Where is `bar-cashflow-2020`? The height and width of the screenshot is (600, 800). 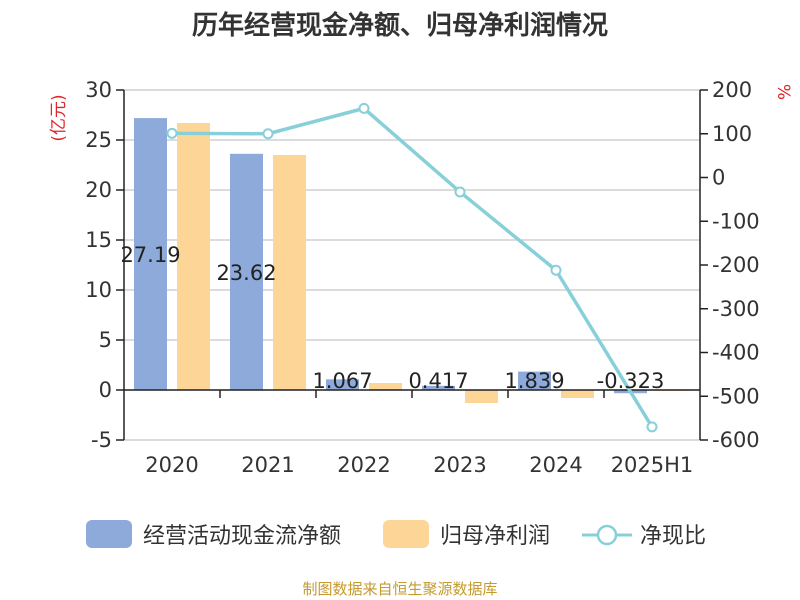
bar-cashflow-2020 is located at coordinates (150, 254).